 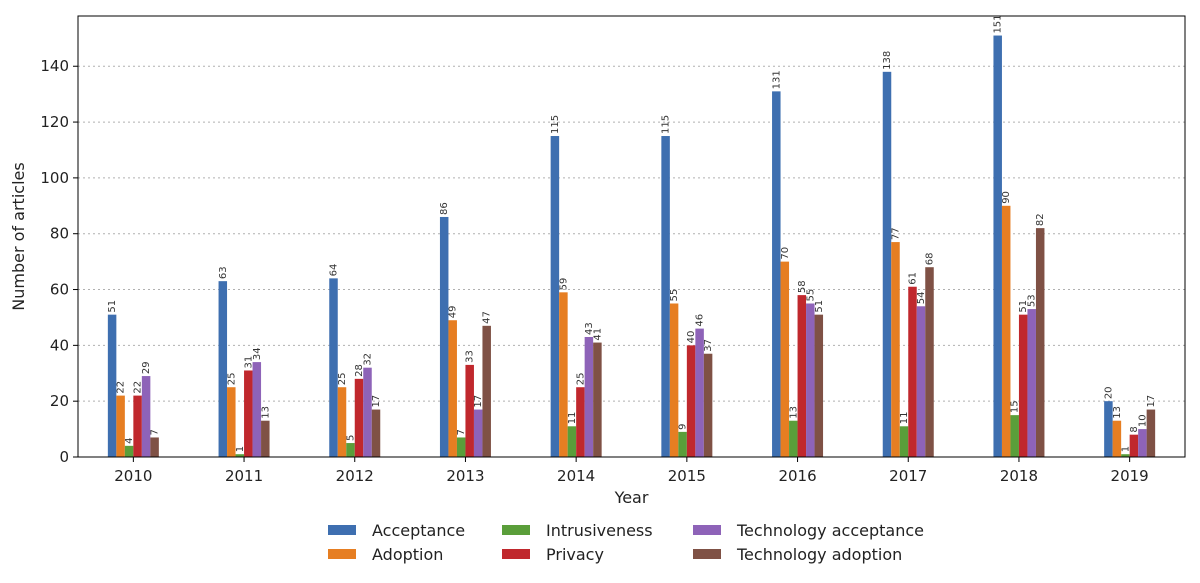 What do you see at coordinates (244, 476) in the screenshot?
I see `x-tick-label: 2011` at bounding box center [244, 476].